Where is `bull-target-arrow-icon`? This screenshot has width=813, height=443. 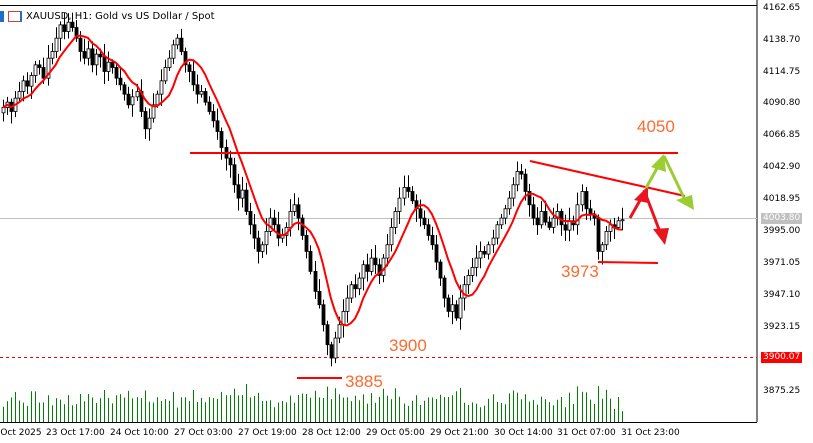
bull-target-arrow-icon is located at coordinates (655, 171).